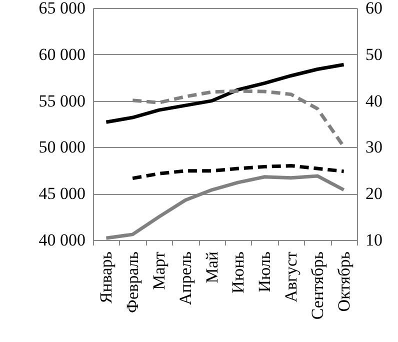  I want to click on y2-tick-label: 50, so click(374, 54).